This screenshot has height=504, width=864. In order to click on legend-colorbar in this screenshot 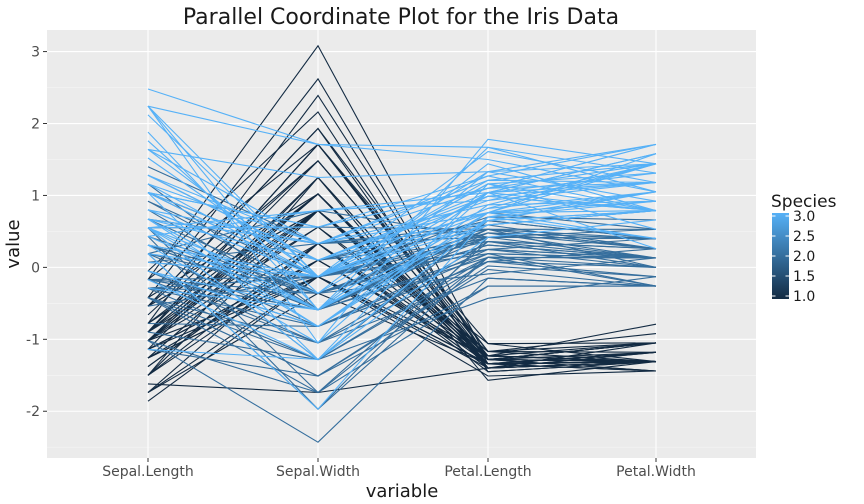, I will do `click(780, 256)`.